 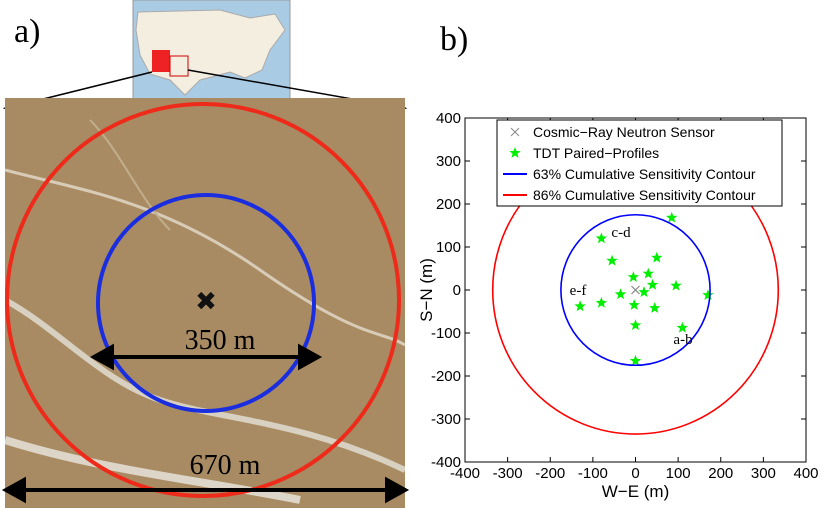 What do you see at coordinates (621, 233) in the screenshot?
I see `annotation: c-d` at bounding box center [621, 233].